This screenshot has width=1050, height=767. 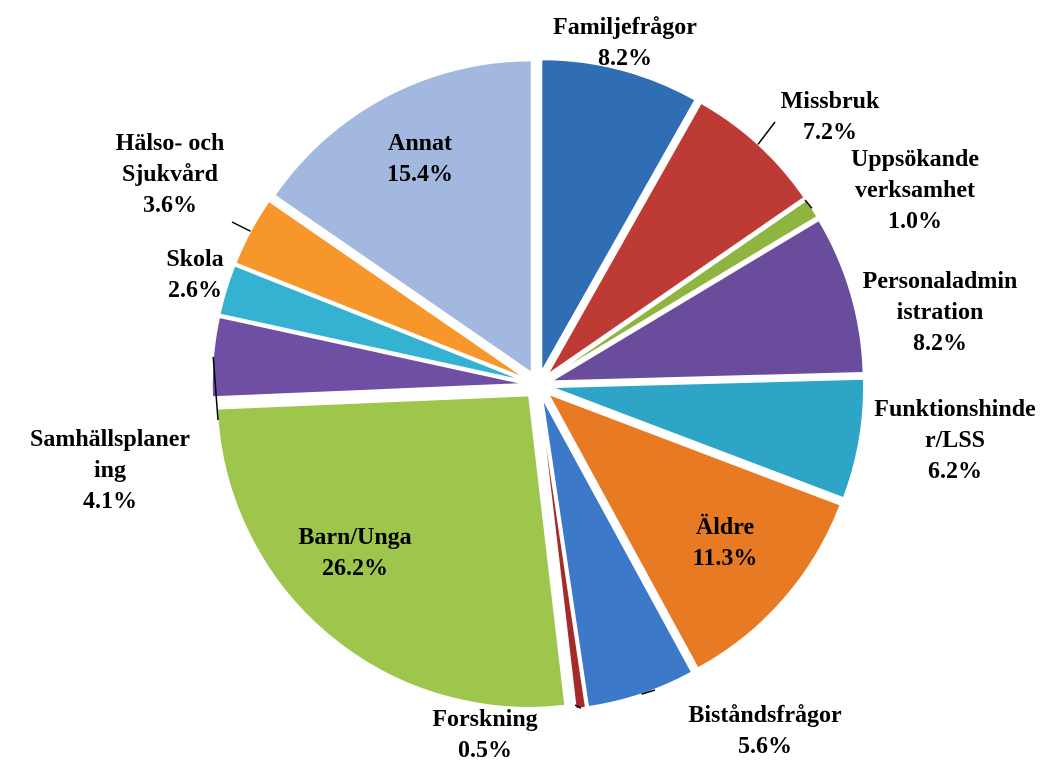 What do you see at coordinates (170, 158) in the screenshot?
I see `category-name: Hälso- och Sjukvård` at bounding box center [170, 158].